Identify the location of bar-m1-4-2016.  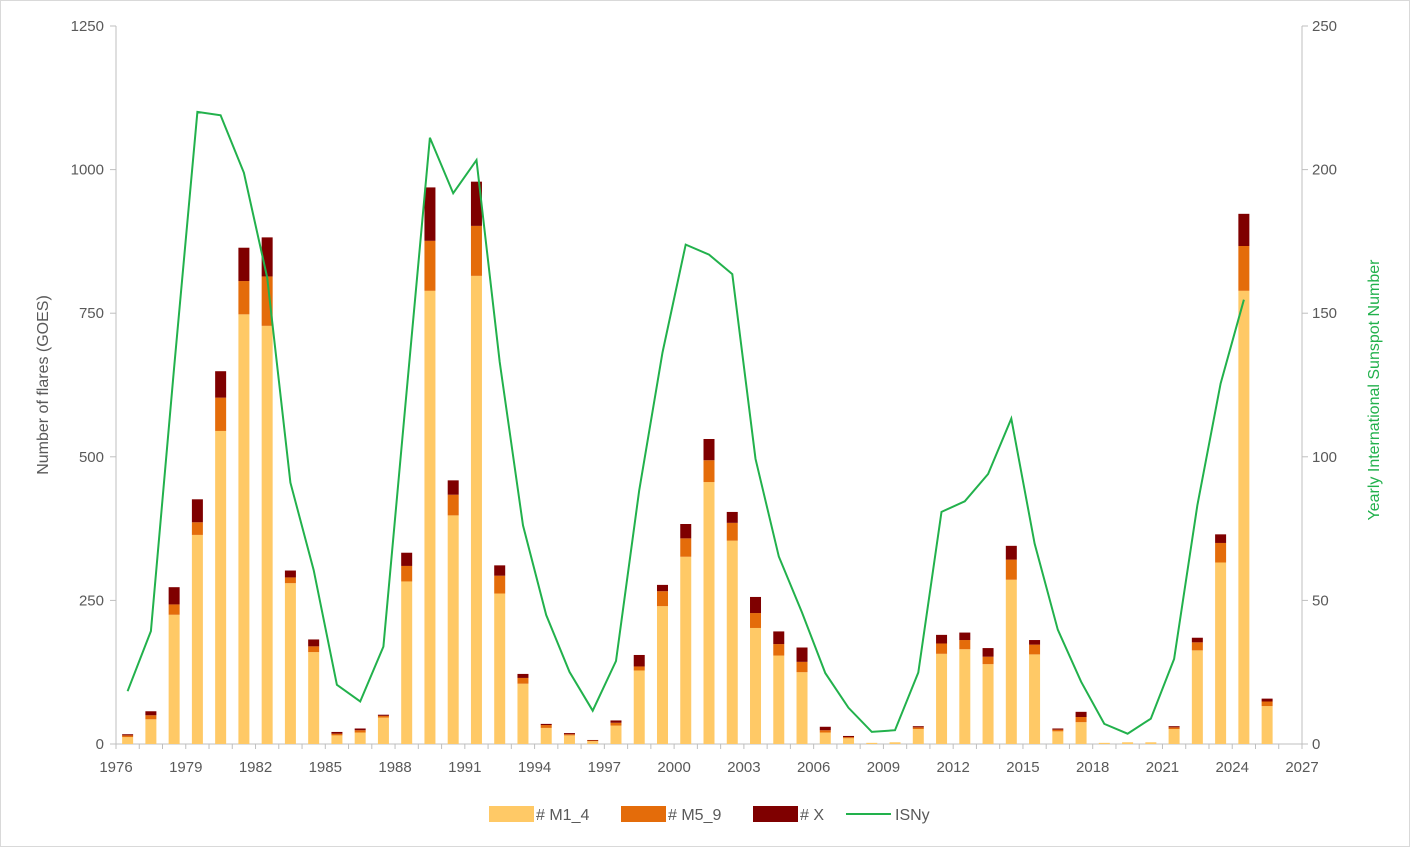
(1058, 737).